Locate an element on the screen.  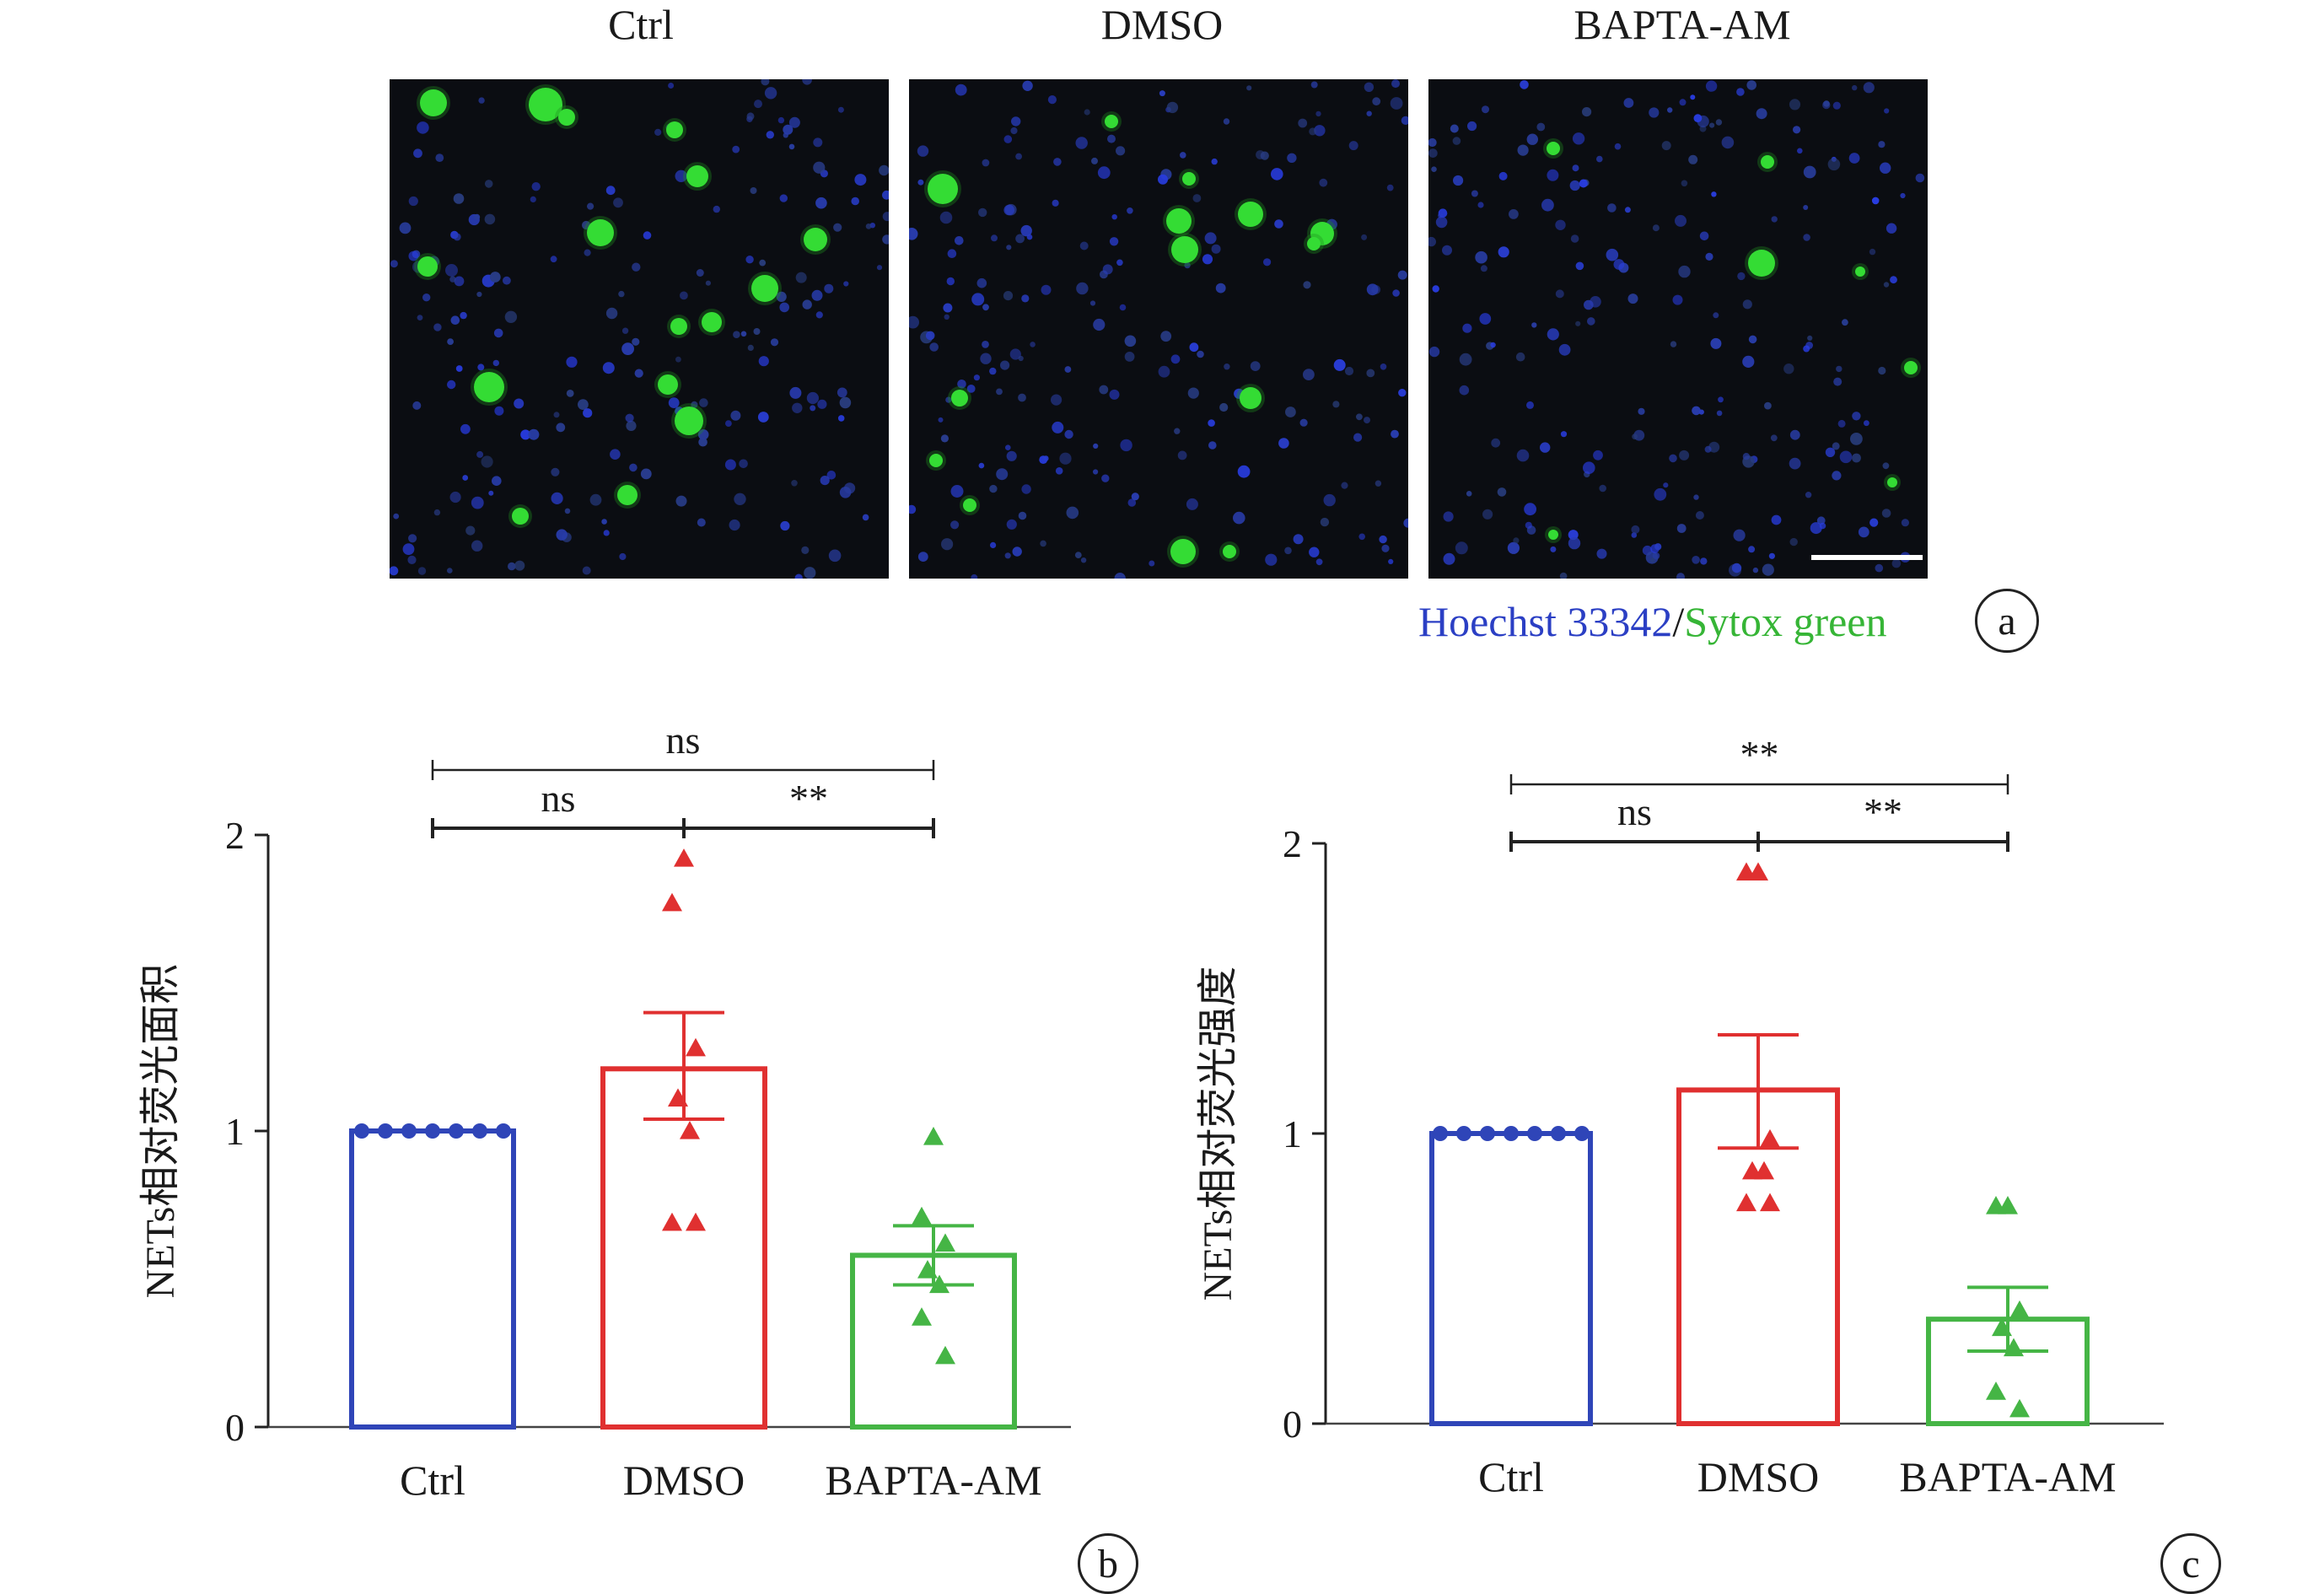
panel-label-c: c is located at coordinates (2190, 1563).